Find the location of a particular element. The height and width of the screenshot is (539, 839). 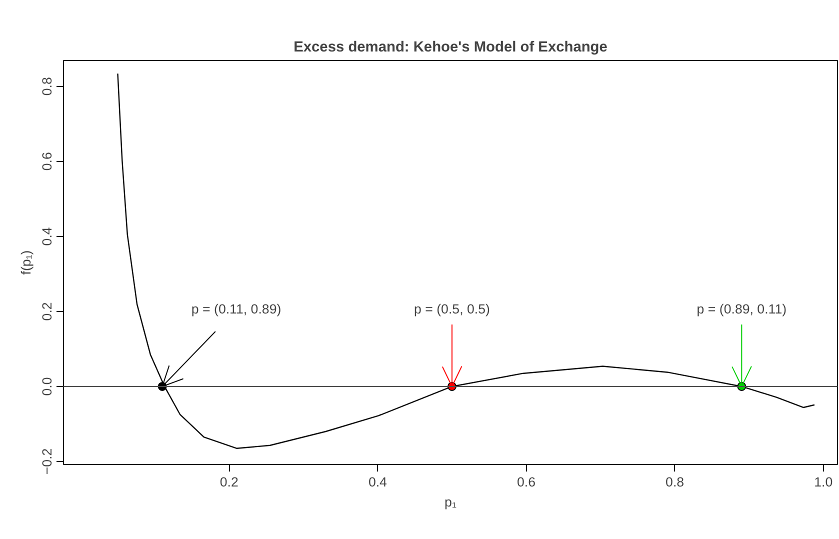

x-tick-label: 0.2 is located at coordinates (229, 482).